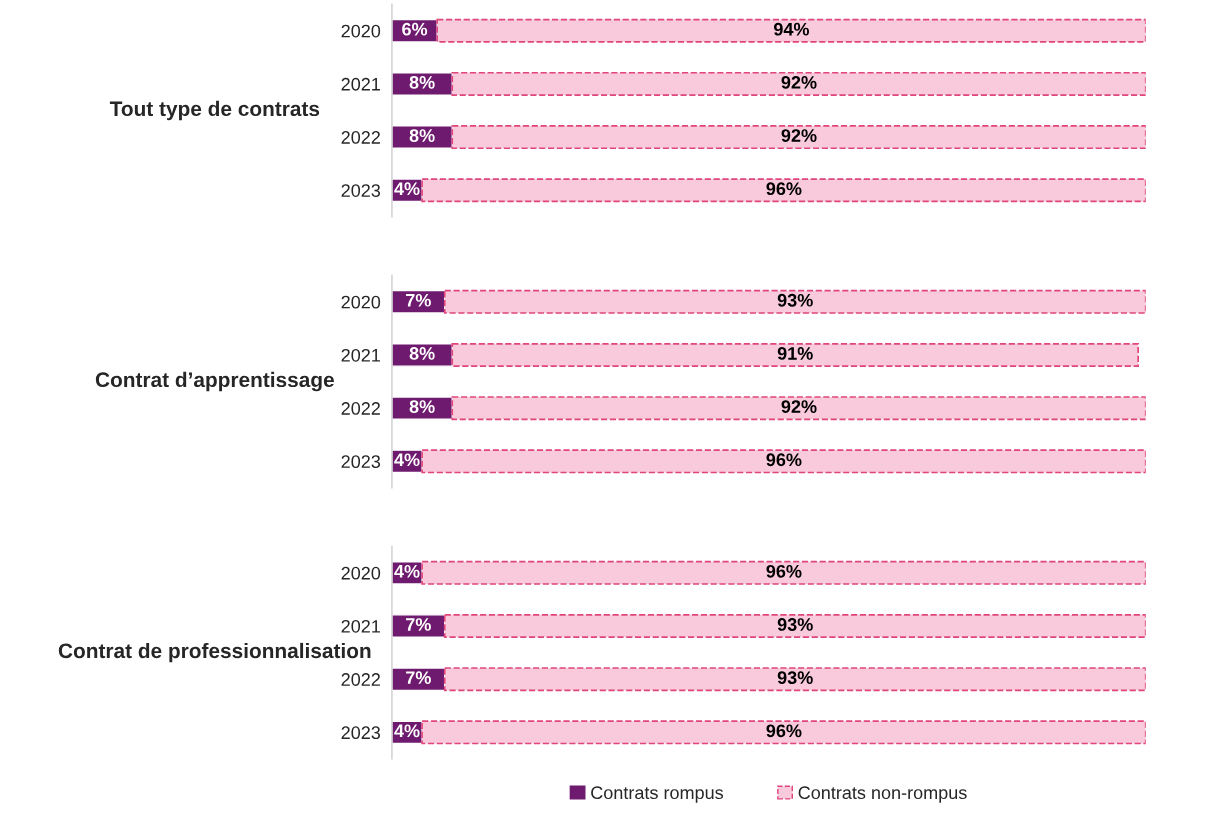 This screenshot has height=834, width=1206. I want to click on data-label: 94%, so click(792, 29).